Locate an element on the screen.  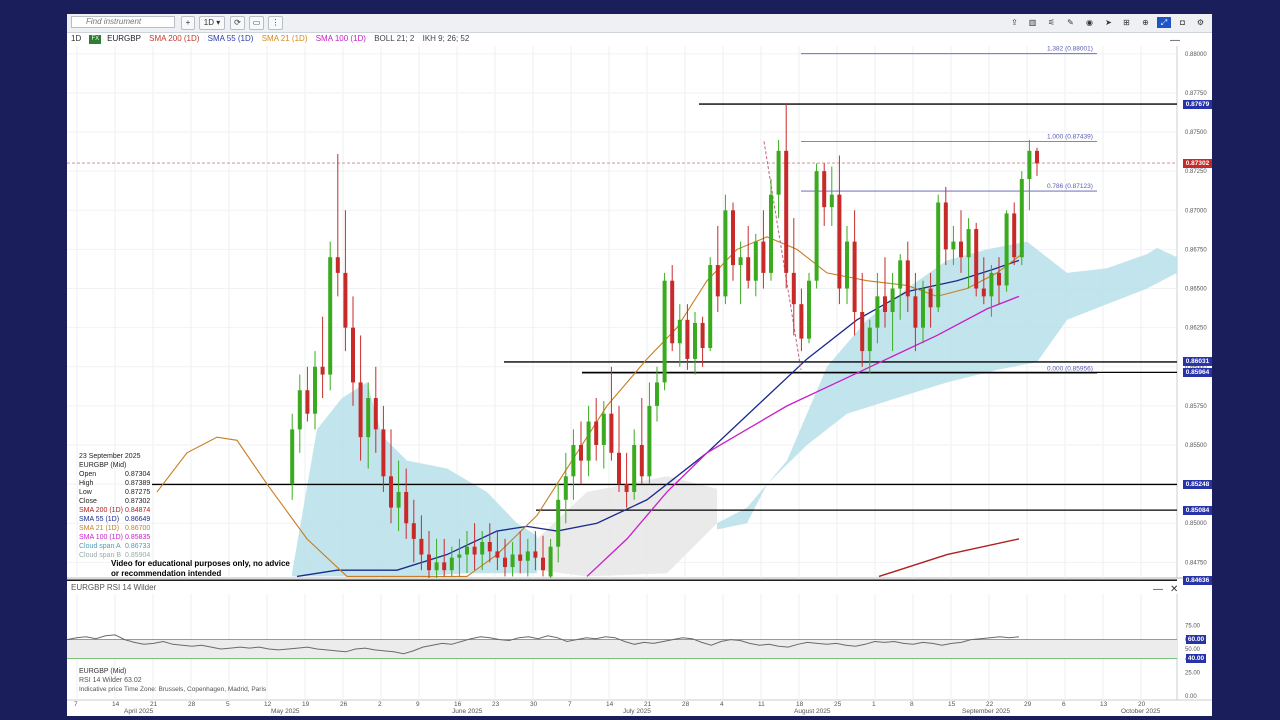
settings-icon: ⚙ is located at coordinates (1200, 22).